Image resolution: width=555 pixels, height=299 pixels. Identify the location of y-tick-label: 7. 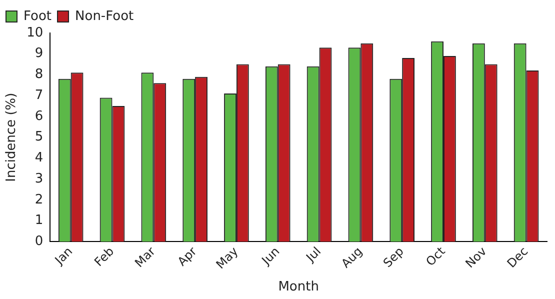
(39, 95).